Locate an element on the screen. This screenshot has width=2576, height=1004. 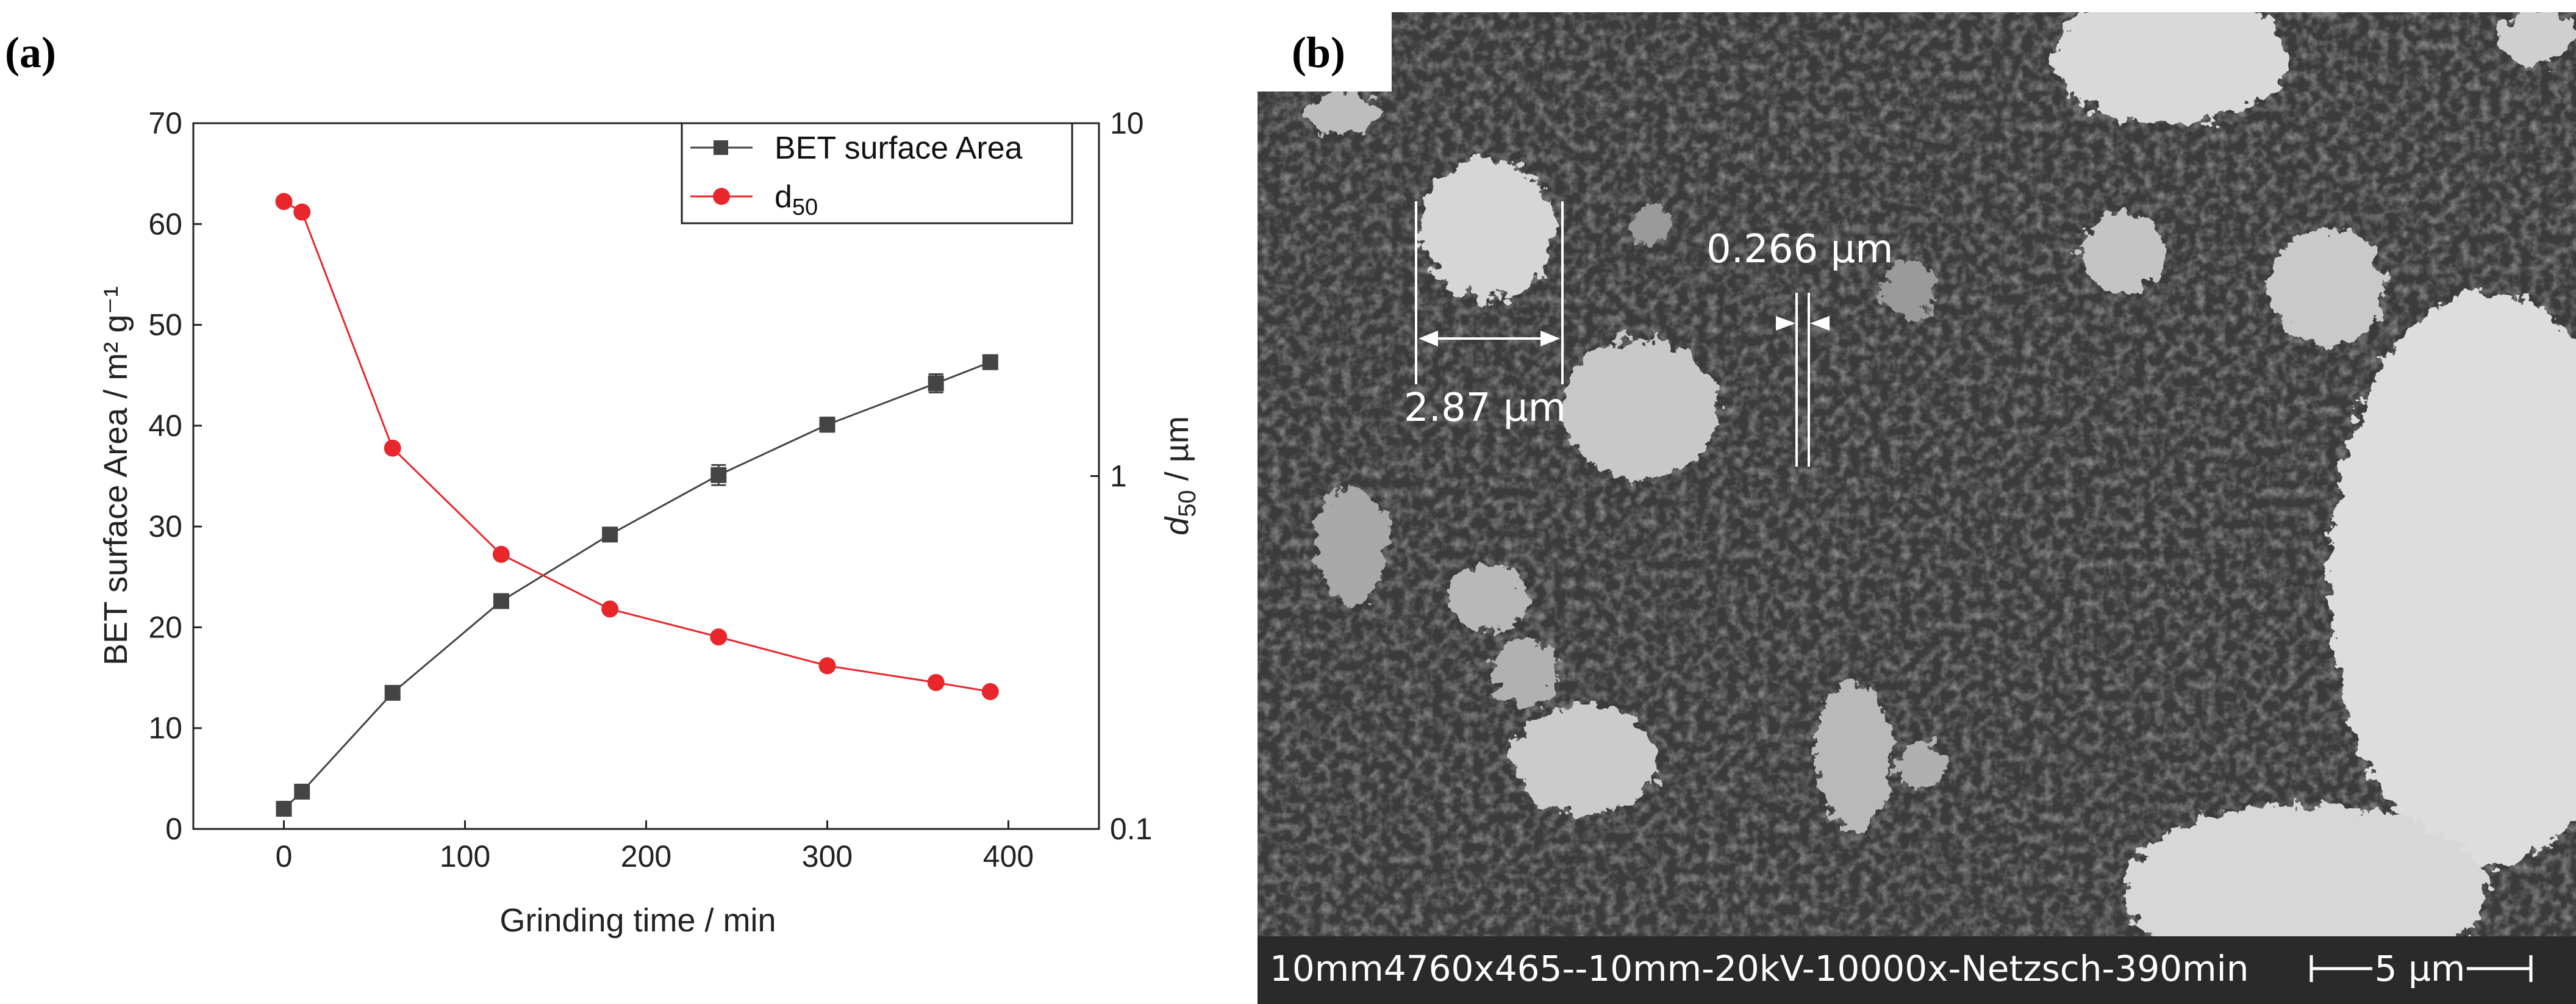
right-y-tick-label: 0.1 is located at coordinates (1131, 829).